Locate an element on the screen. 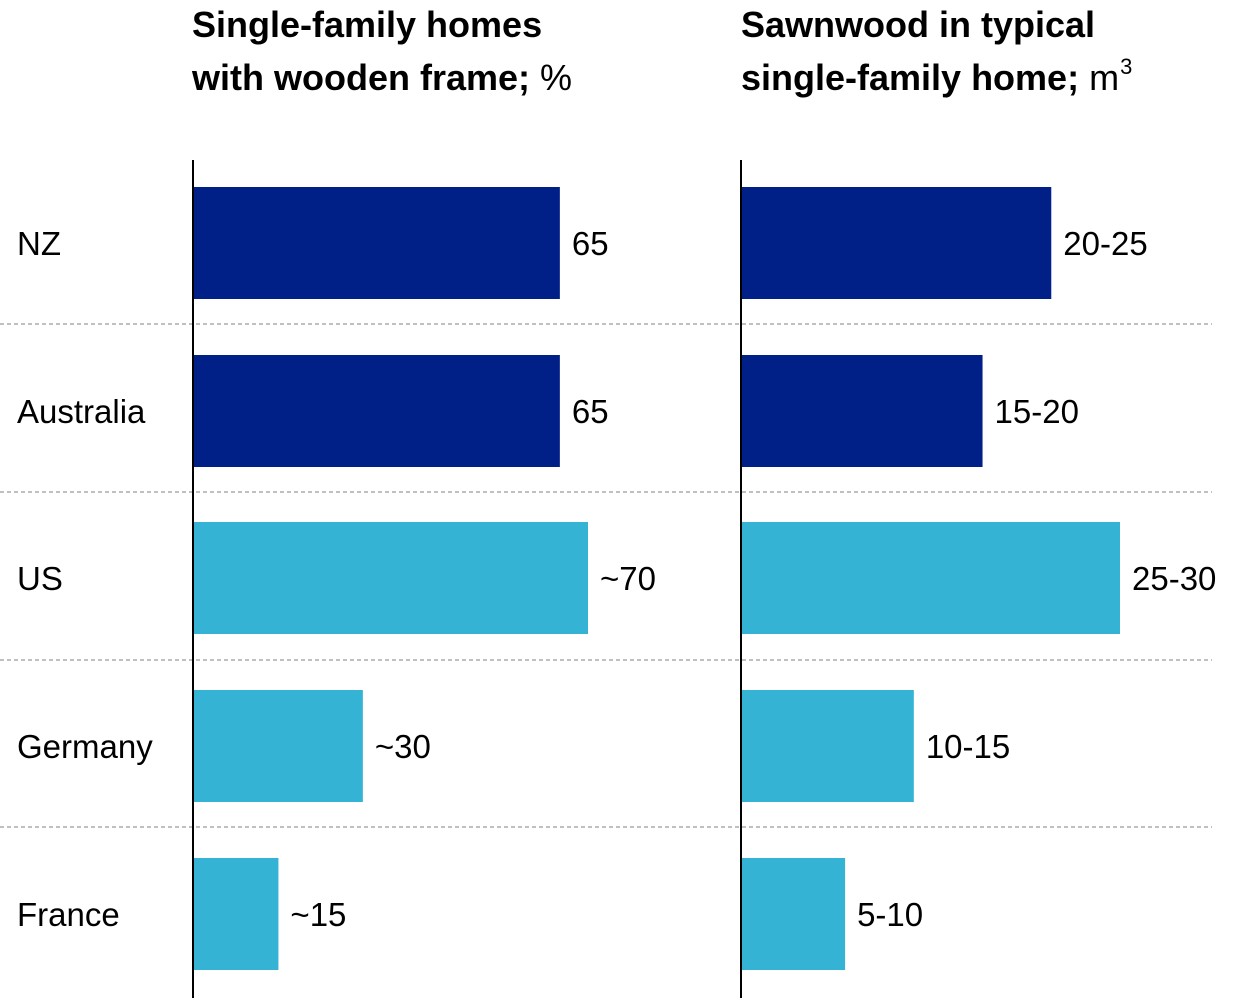  bar-right-france is located at coordinates (794, 914).